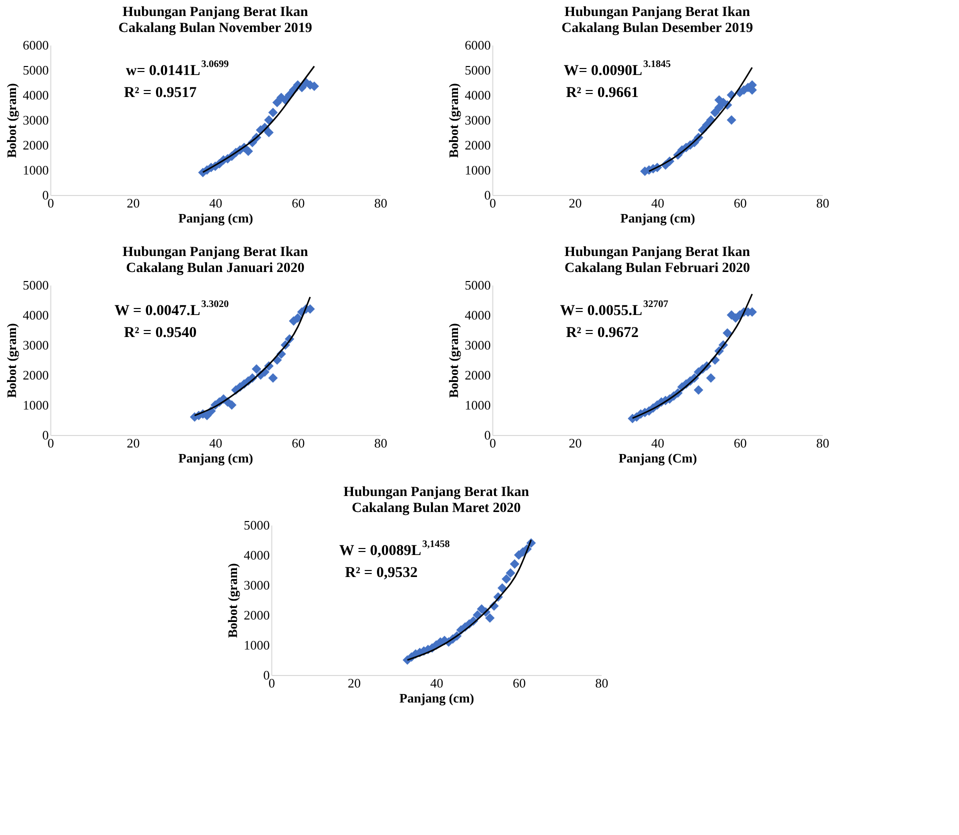 The image size is (959, 835). I want to click on annotation: R² = 0,9532, so click(381, 573).